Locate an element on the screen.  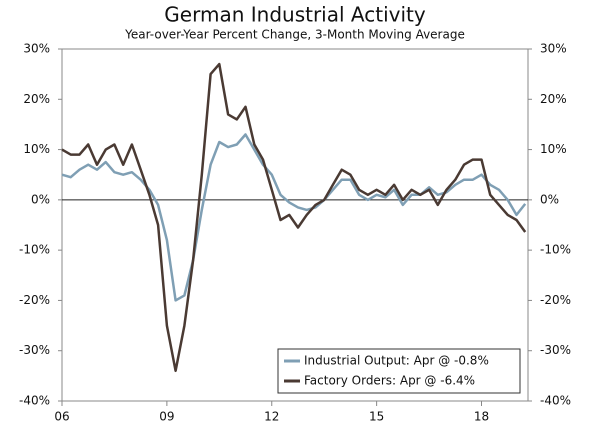
x-tick-label: 15 is located at coordinates (376, 417).